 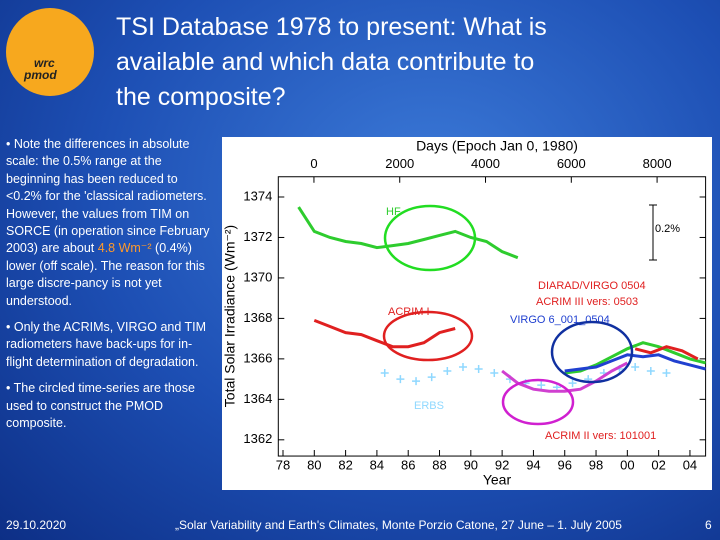 What do you see at coordinates (596, 464) in the screenshot?
I see `x-tick-label: 98` at bounding box center [596, 464].